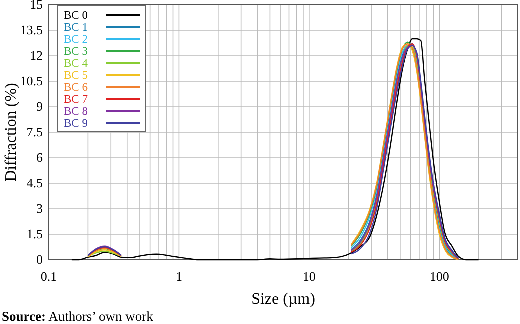 The image size is (520, 324). I want to click on x-tick-label: 10, so click(309, 276).